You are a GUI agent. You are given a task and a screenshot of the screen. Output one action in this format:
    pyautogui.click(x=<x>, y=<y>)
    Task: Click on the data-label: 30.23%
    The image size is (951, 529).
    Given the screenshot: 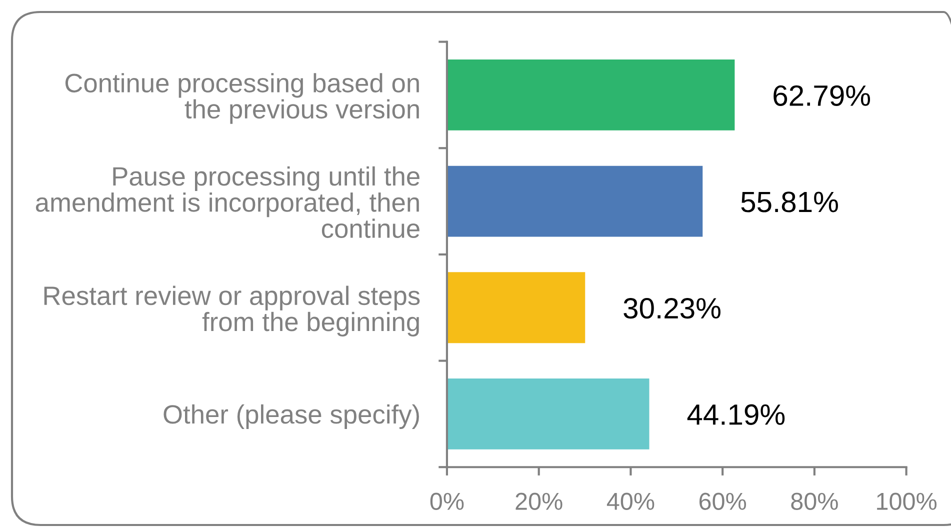 What is the action you would take?
    pyautogui.click(x=672, y=308)
    